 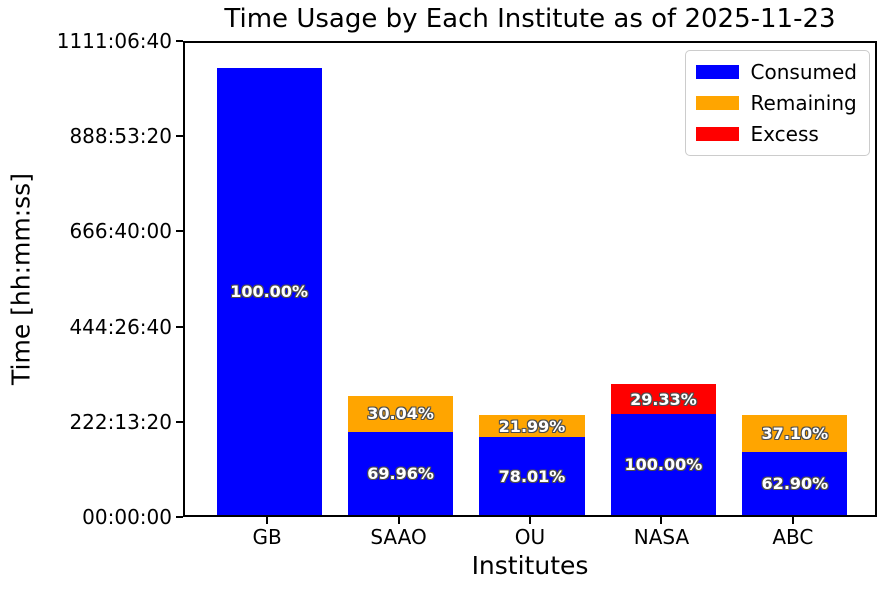 I want to click on bar-segment-nasa-excess: 29.33%, so click(x=663, y=399).